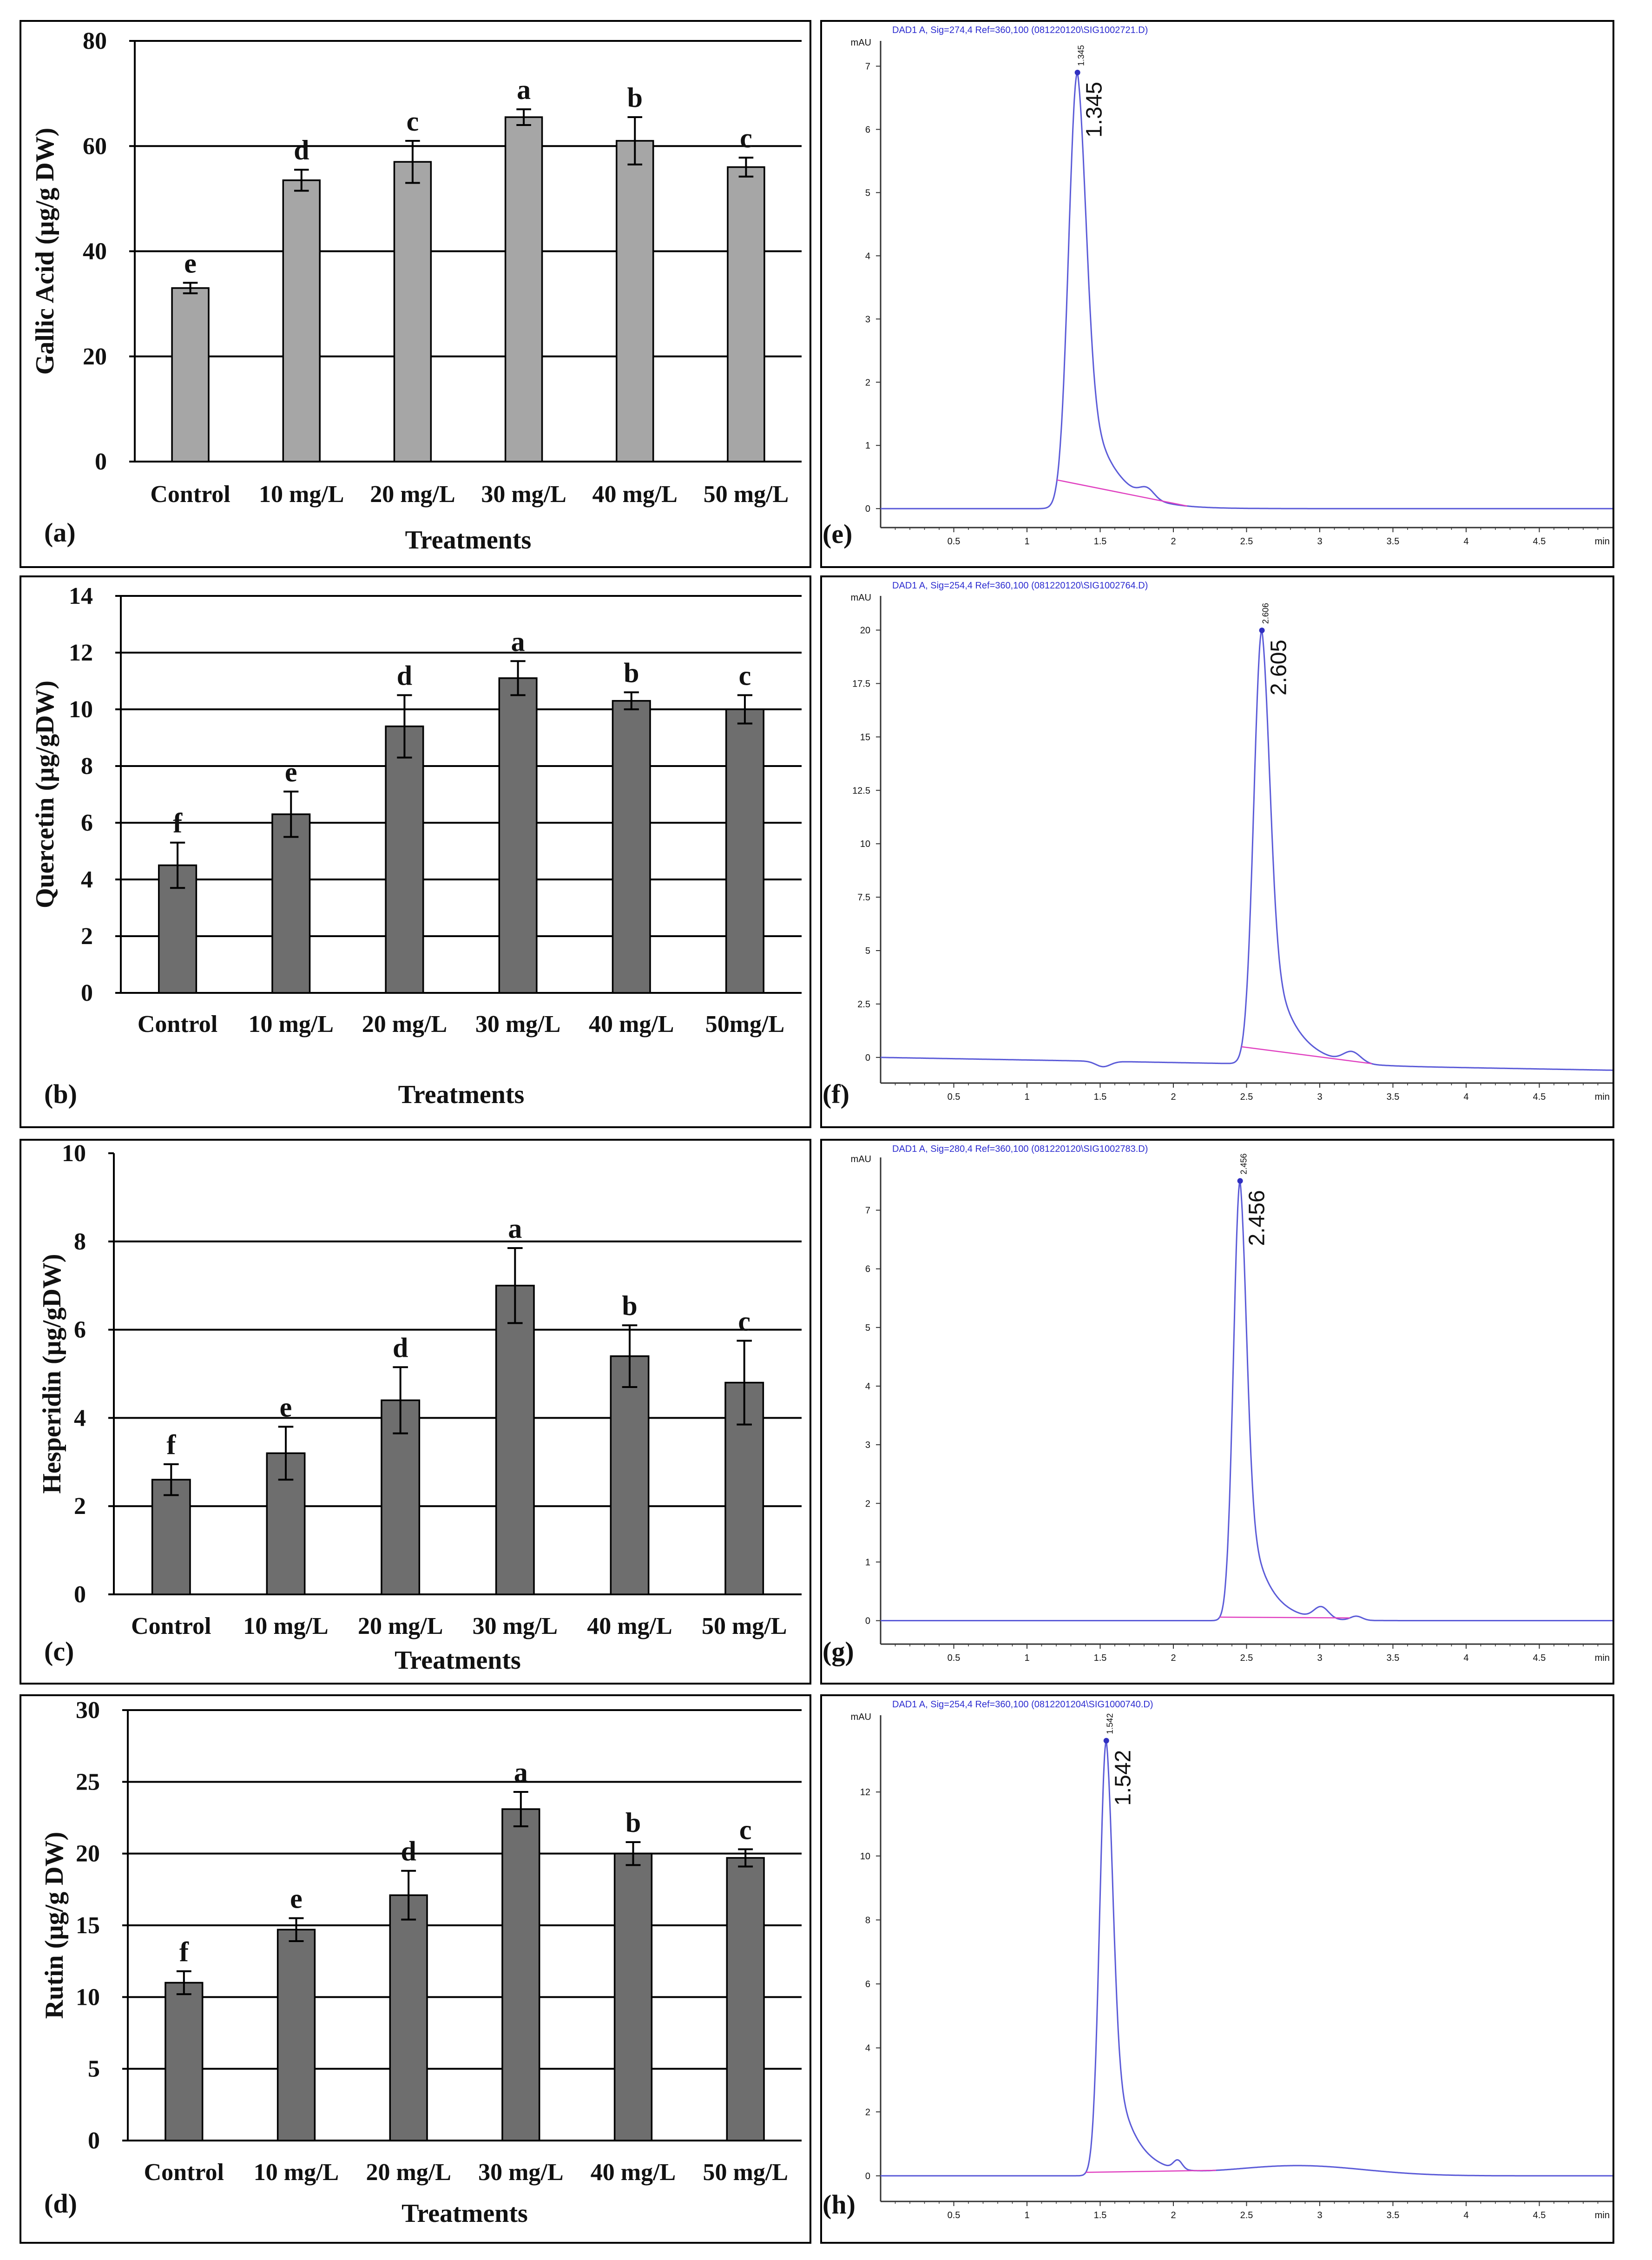 This screenshot has height=2260, width=1652. Describe the element at coordinates (45, 252) in the screenshot. I see `y-axis-title: Gallic Acid (µg/g DW)` at that location.